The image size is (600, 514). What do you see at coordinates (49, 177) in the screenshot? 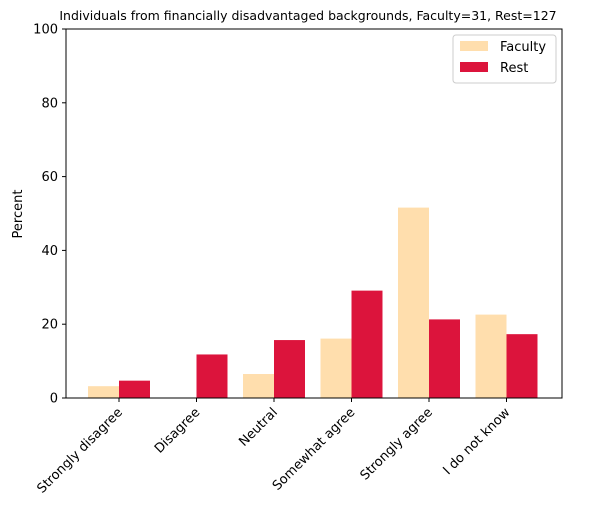
I see `y-tick-label: 60` at bounding box center [49, 177].